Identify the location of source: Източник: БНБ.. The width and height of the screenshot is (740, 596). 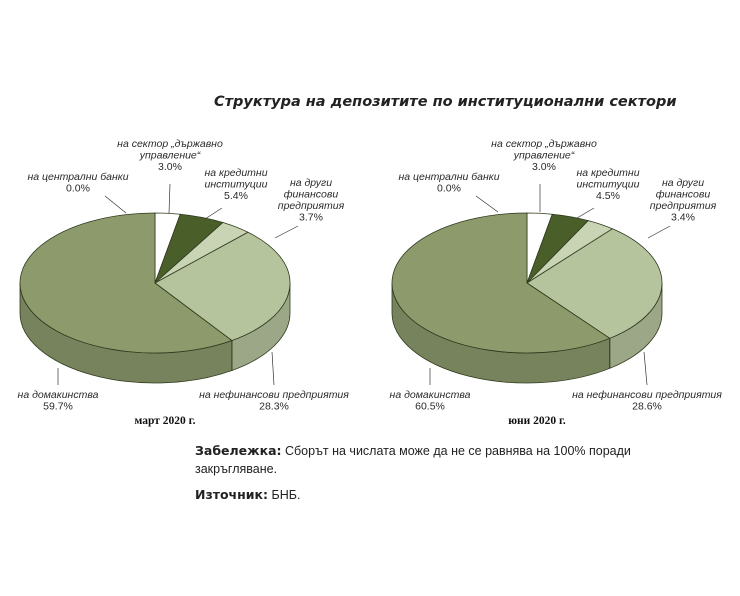
(247, 494).